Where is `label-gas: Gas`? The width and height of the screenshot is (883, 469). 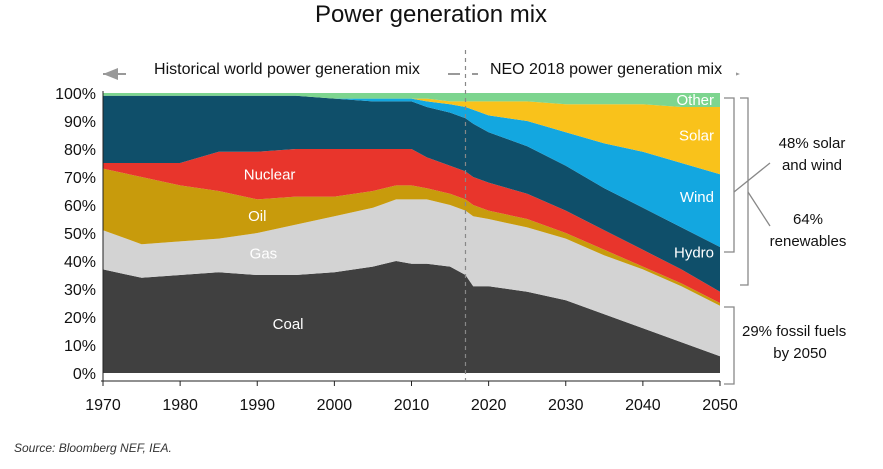 label-gas: Gas is located at coordinates (264, 253).